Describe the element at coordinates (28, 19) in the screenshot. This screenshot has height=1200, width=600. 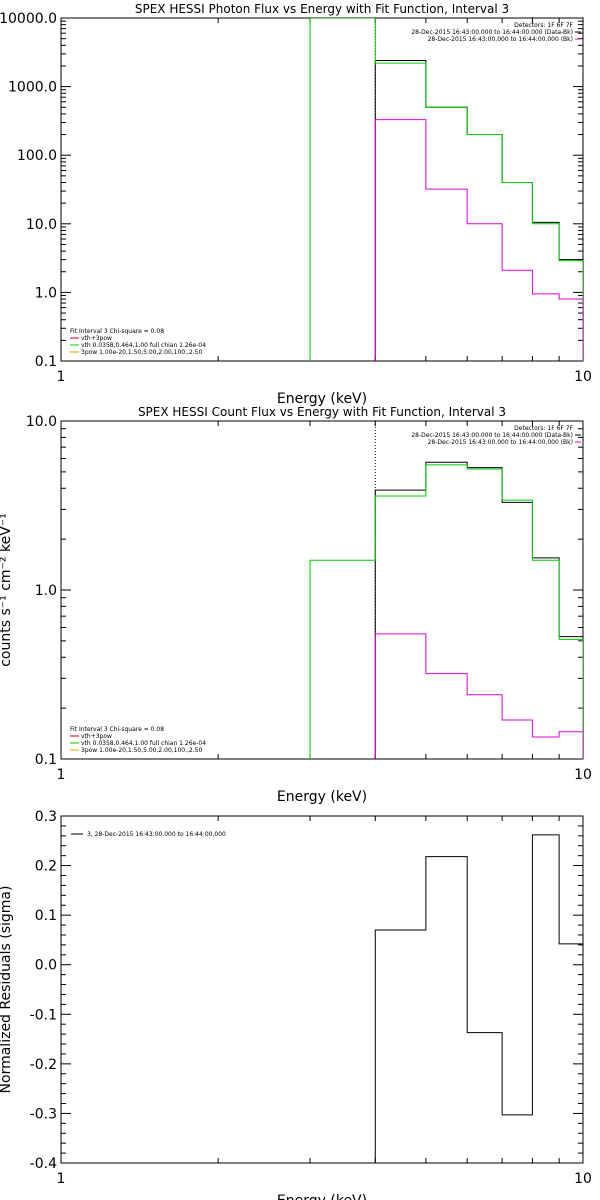
I see `y-tick-label: 10000.0` at that location.